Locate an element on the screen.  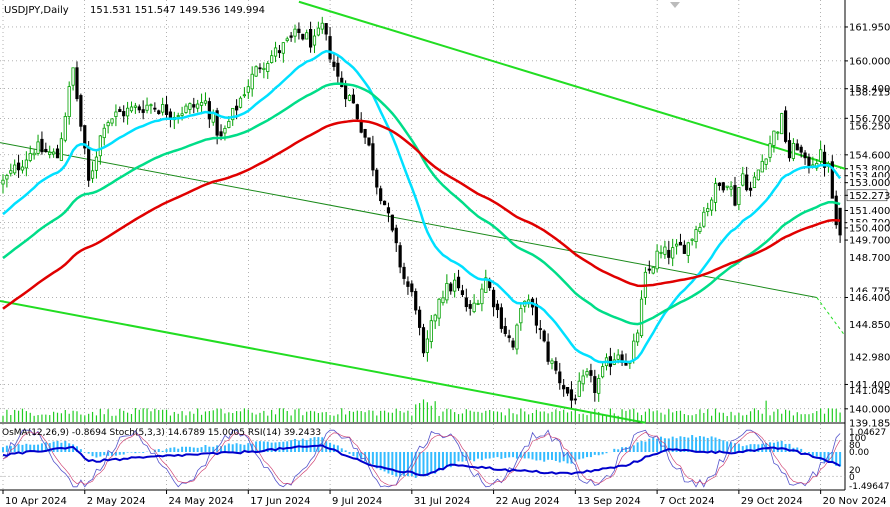
price-axis-label: 149.700 is located at coordinates (869, 241).